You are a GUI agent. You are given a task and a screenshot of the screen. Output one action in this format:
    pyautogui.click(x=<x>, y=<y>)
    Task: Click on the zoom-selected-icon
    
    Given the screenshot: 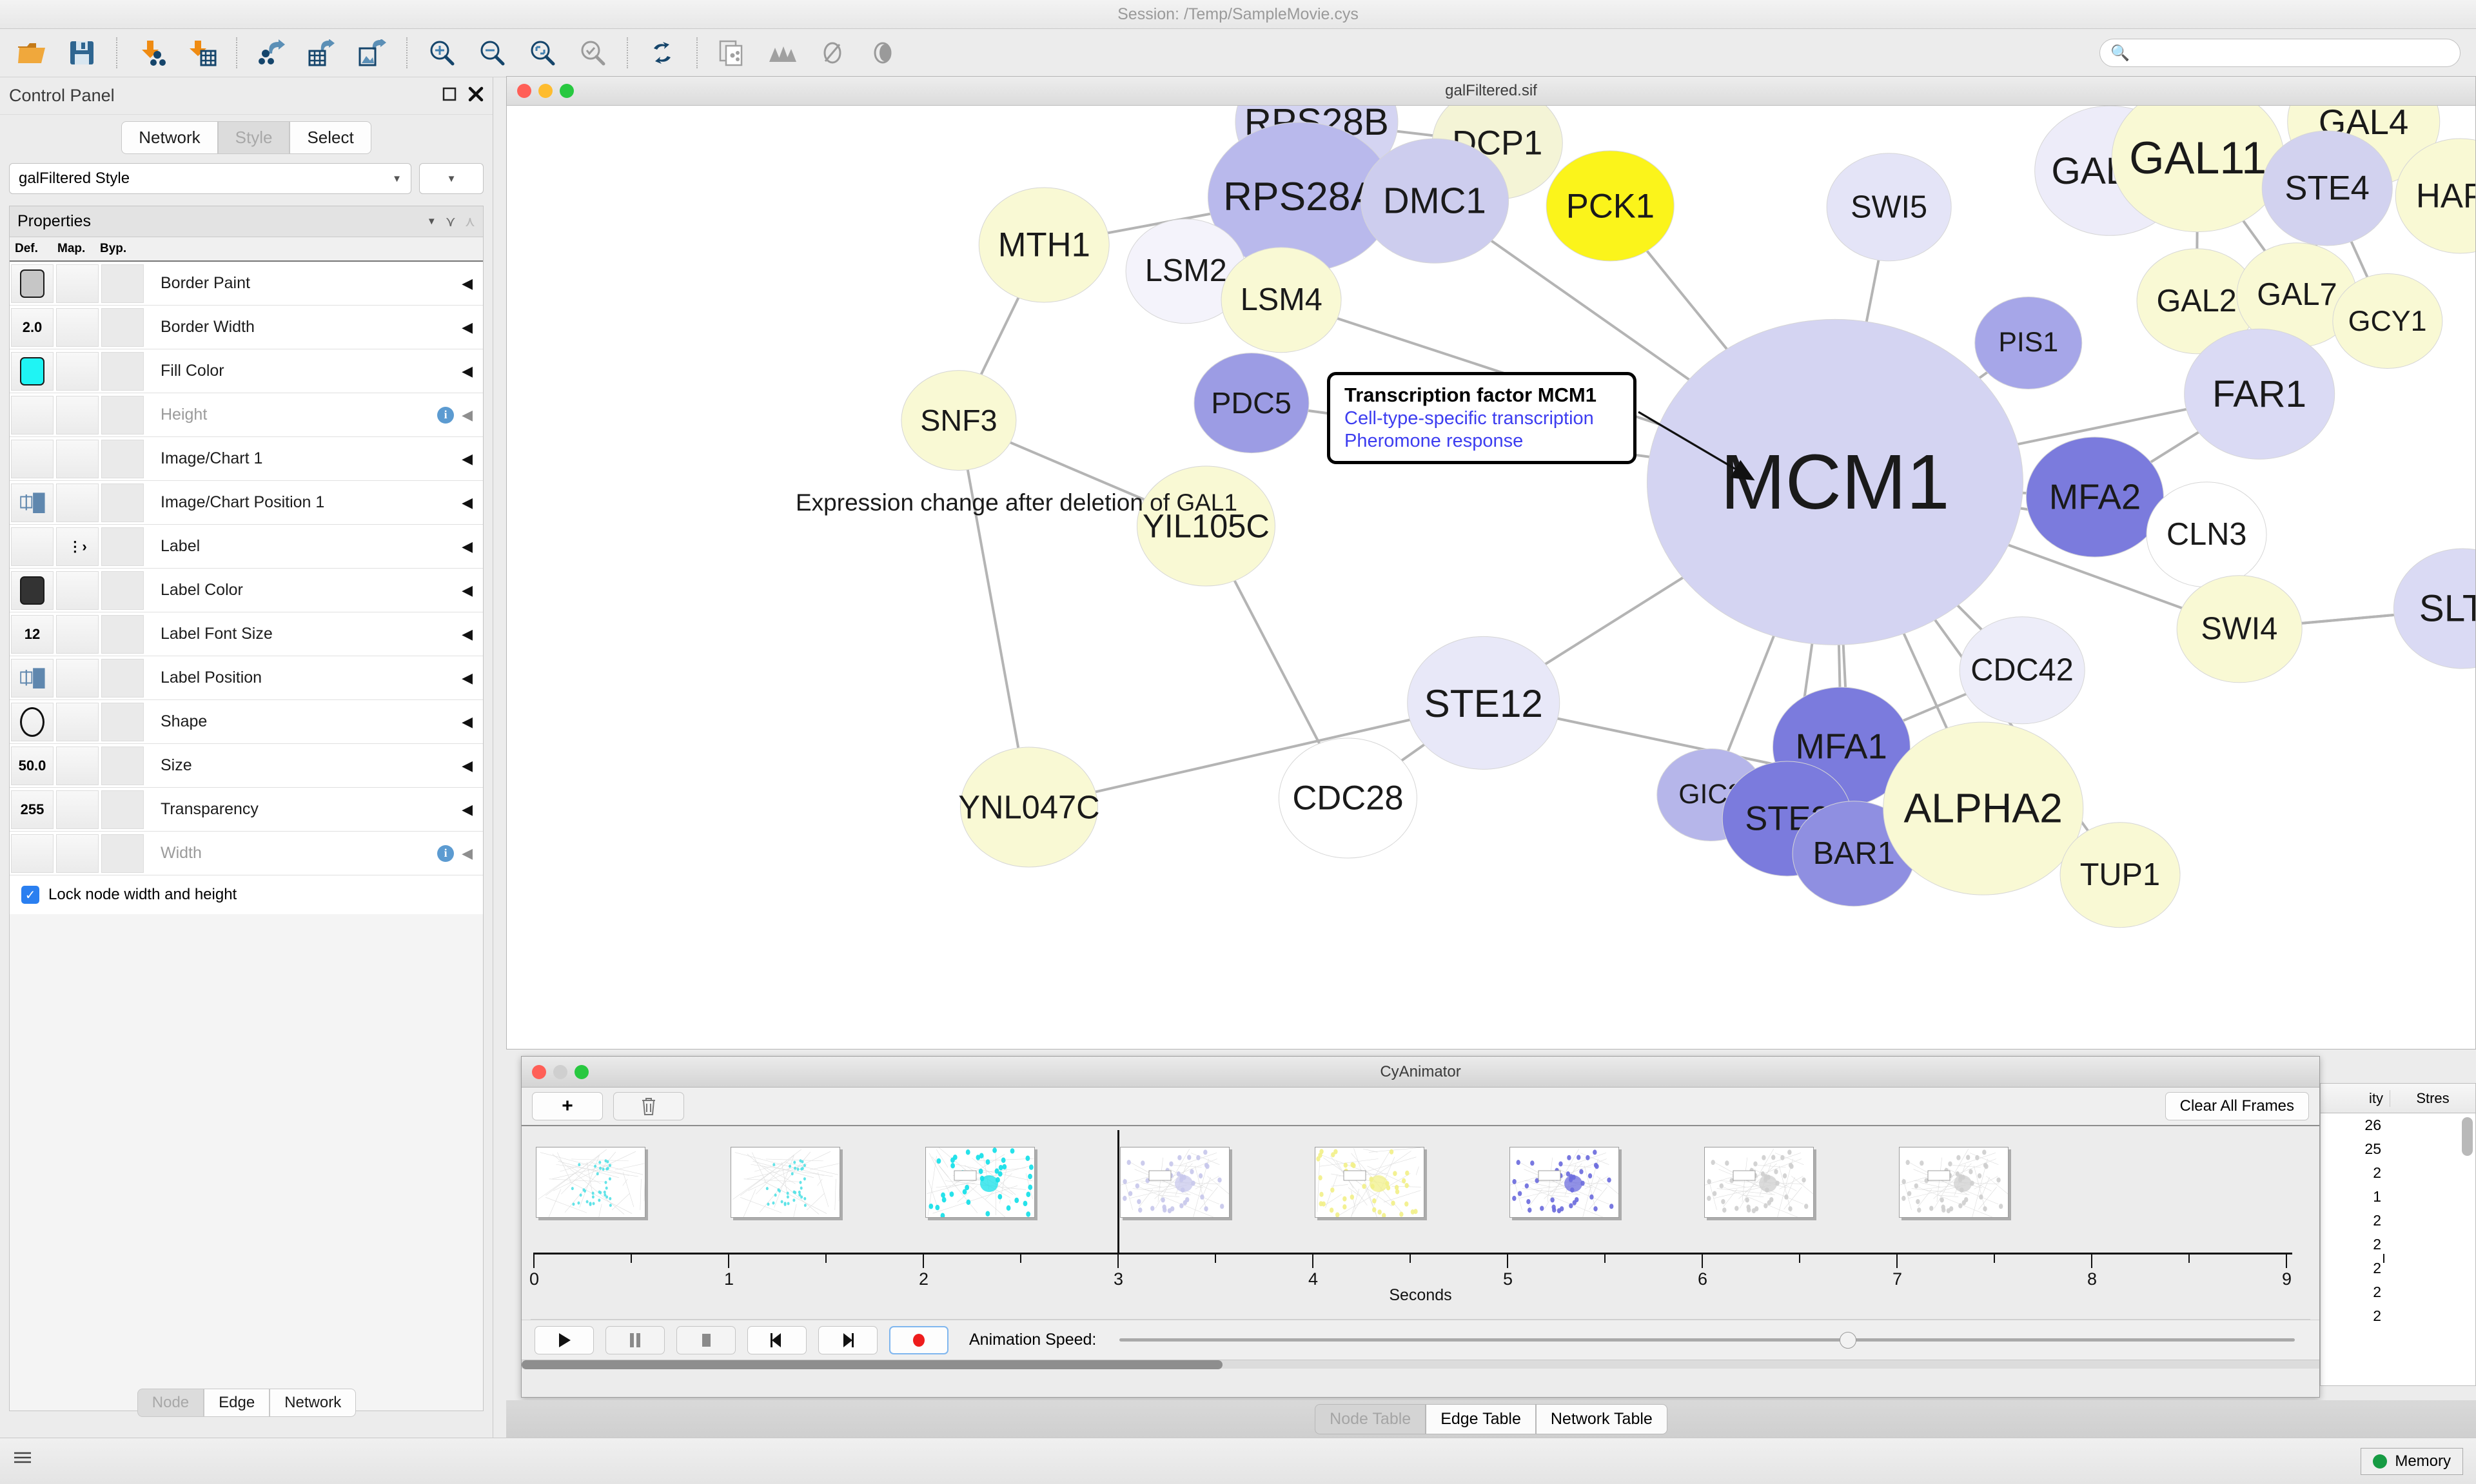 What is the action you would take?
    pyautogui.click(x=592, y=52)
    